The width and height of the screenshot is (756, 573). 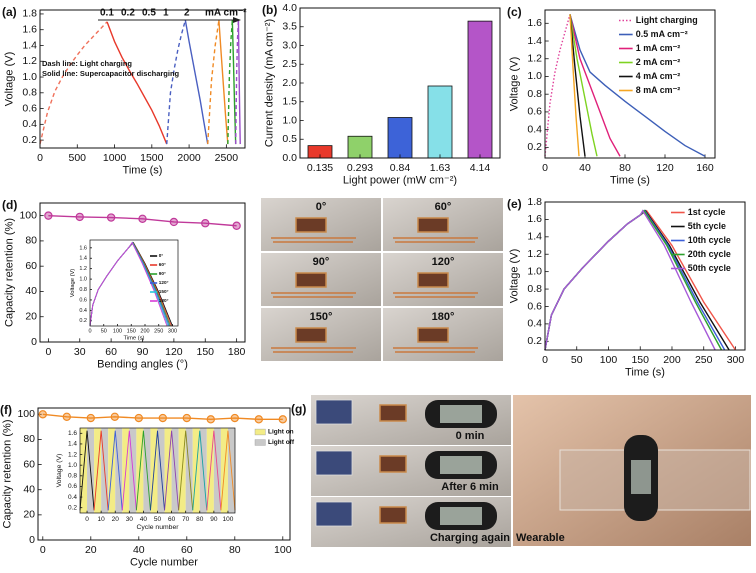 I want to click on x-tick-label: 40, so click(x=585, y=168).